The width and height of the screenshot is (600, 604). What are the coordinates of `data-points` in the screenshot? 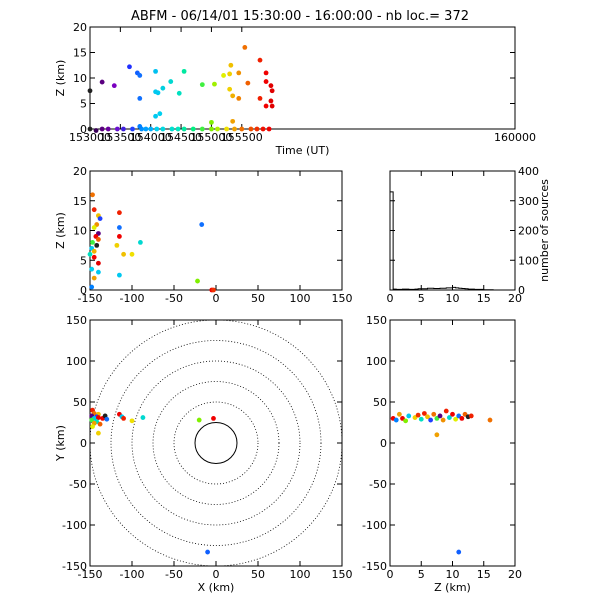 It's located at (151, 242).